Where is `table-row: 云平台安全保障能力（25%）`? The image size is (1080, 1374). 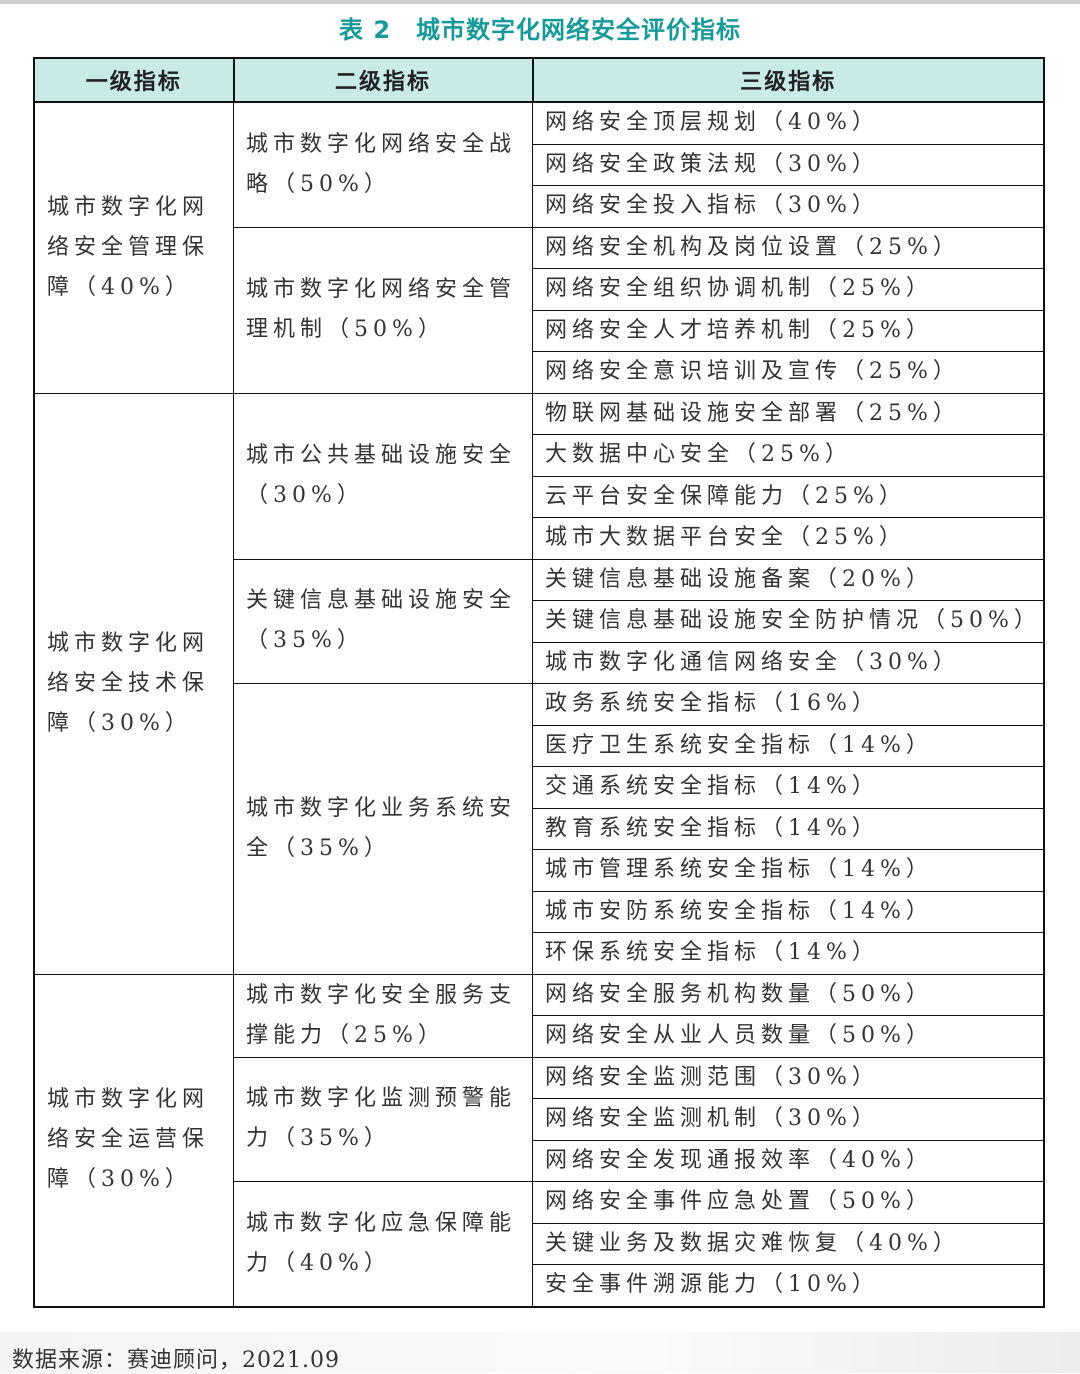 table-row: 云平台安全保障能力（25%） is located at coordinates (539, 496).